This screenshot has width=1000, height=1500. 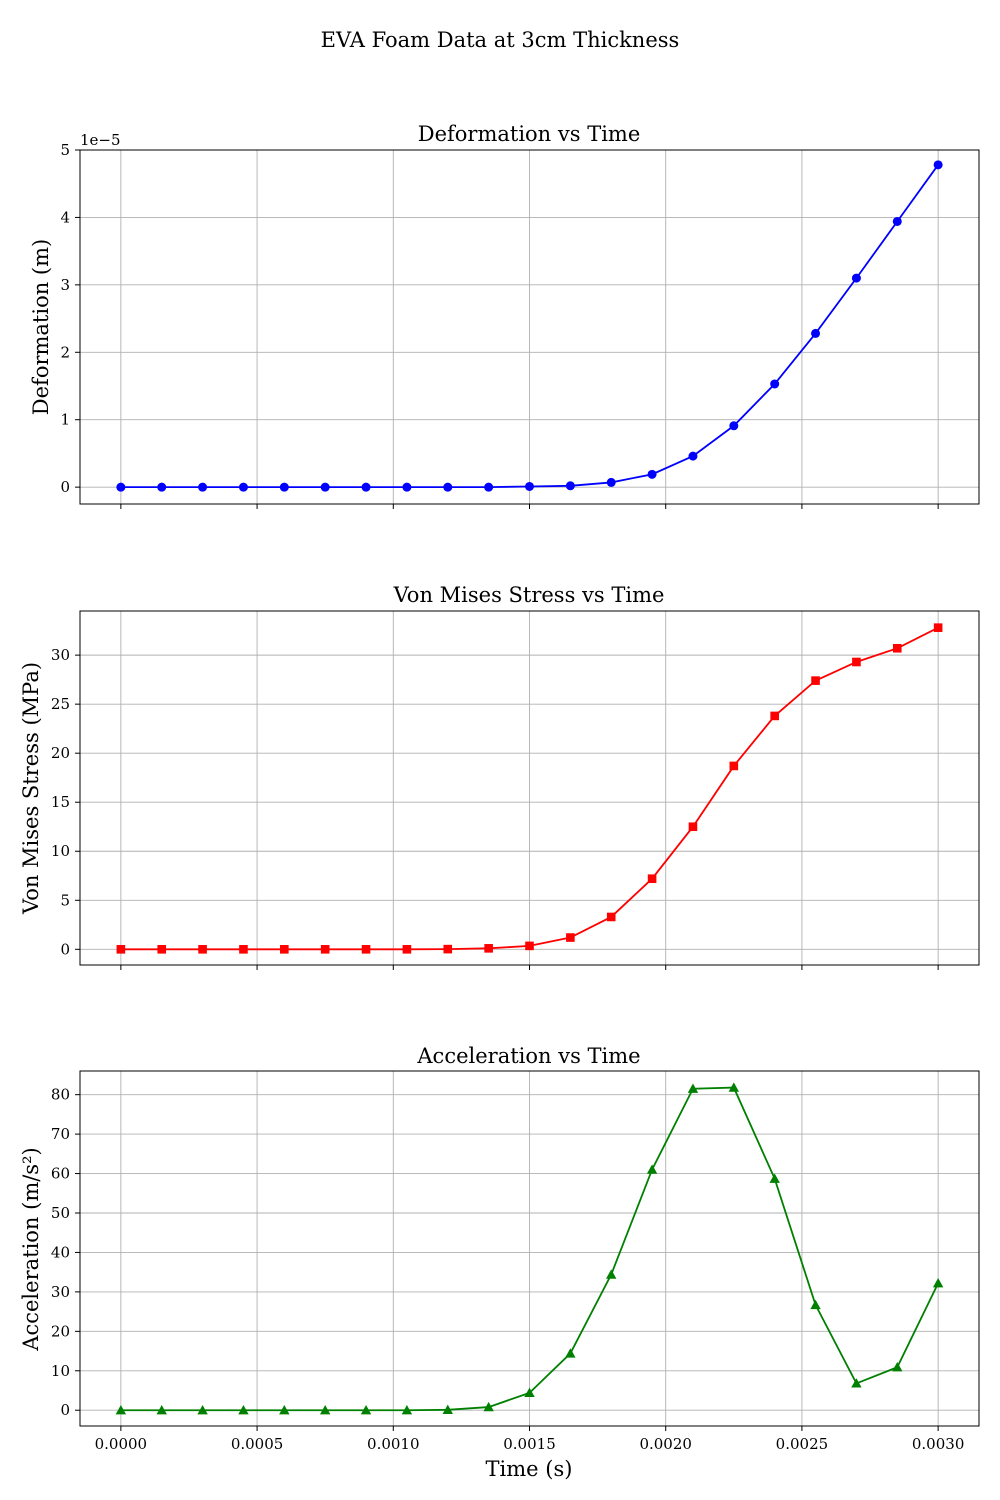 I want to click on deformation-y-axis-label: Deformation (m), so click(x=41, y=327).